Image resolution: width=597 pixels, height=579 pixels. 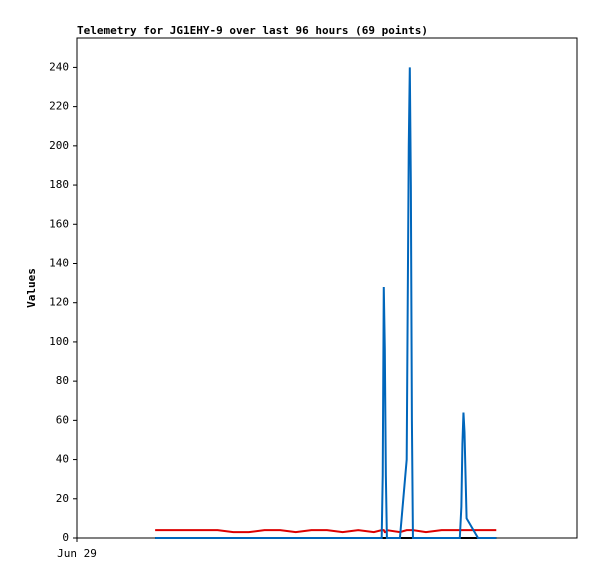 What do you see at coordinates (326, 531) in the screenshot?
I see `series-line` at bounding box center [326, 531].